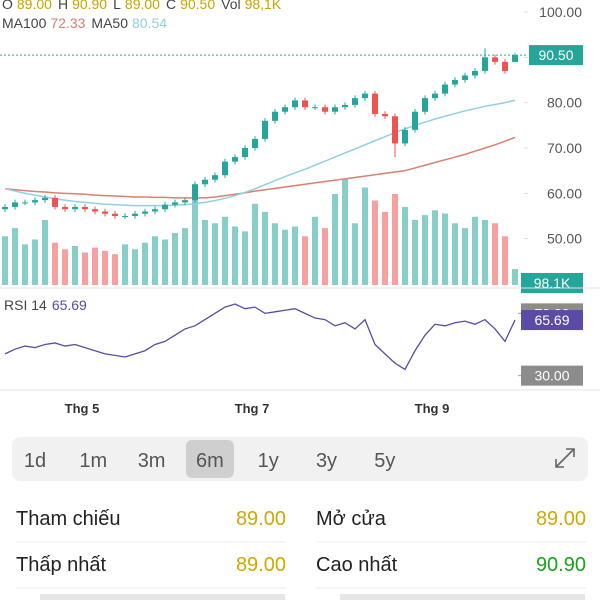 The width and height of the screenshot is (600, 600). What do you see at coordinates (263, 6) in the screenshot?
I see `vol-value: 98,1K` at bounding box center [263, 6].